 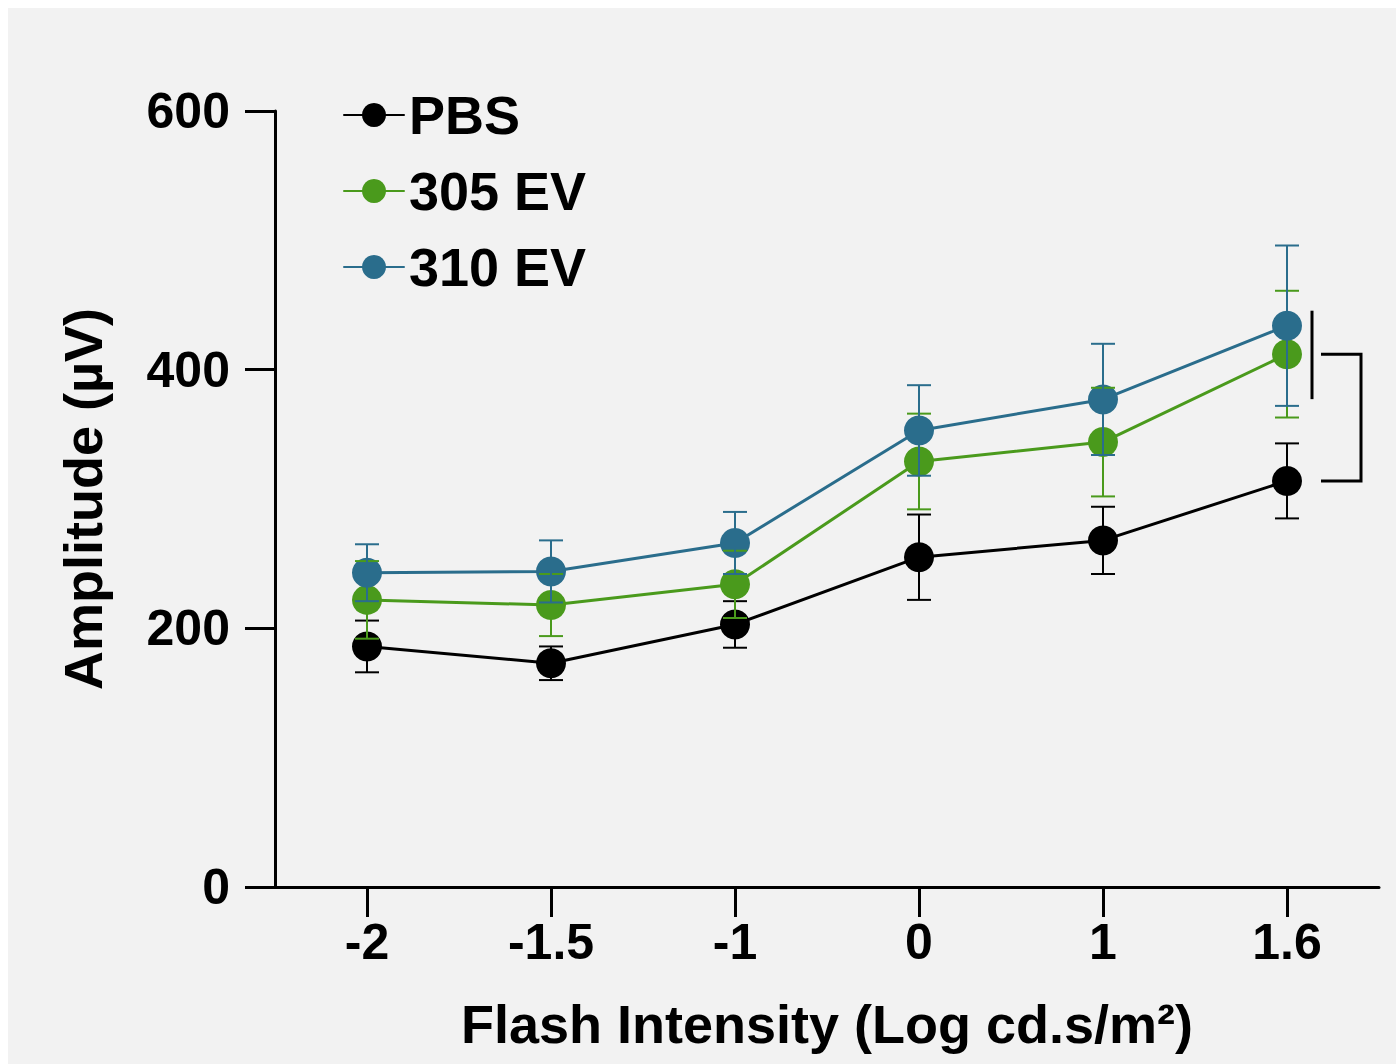 What do you see at coordinates (735, 942) in the screenshot?
I see `x-tick-label: -1` at bounding box center [735, 942].